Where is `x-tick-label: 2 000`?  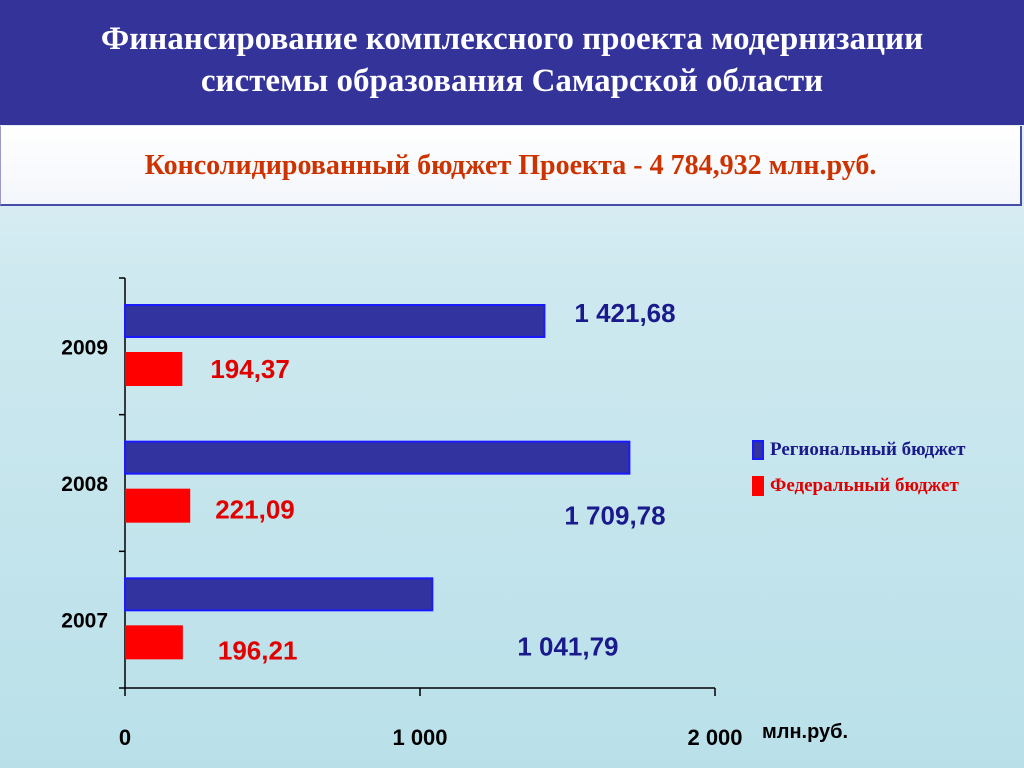 x-tick-label: 2 000 is located at coordinates (714, 737).